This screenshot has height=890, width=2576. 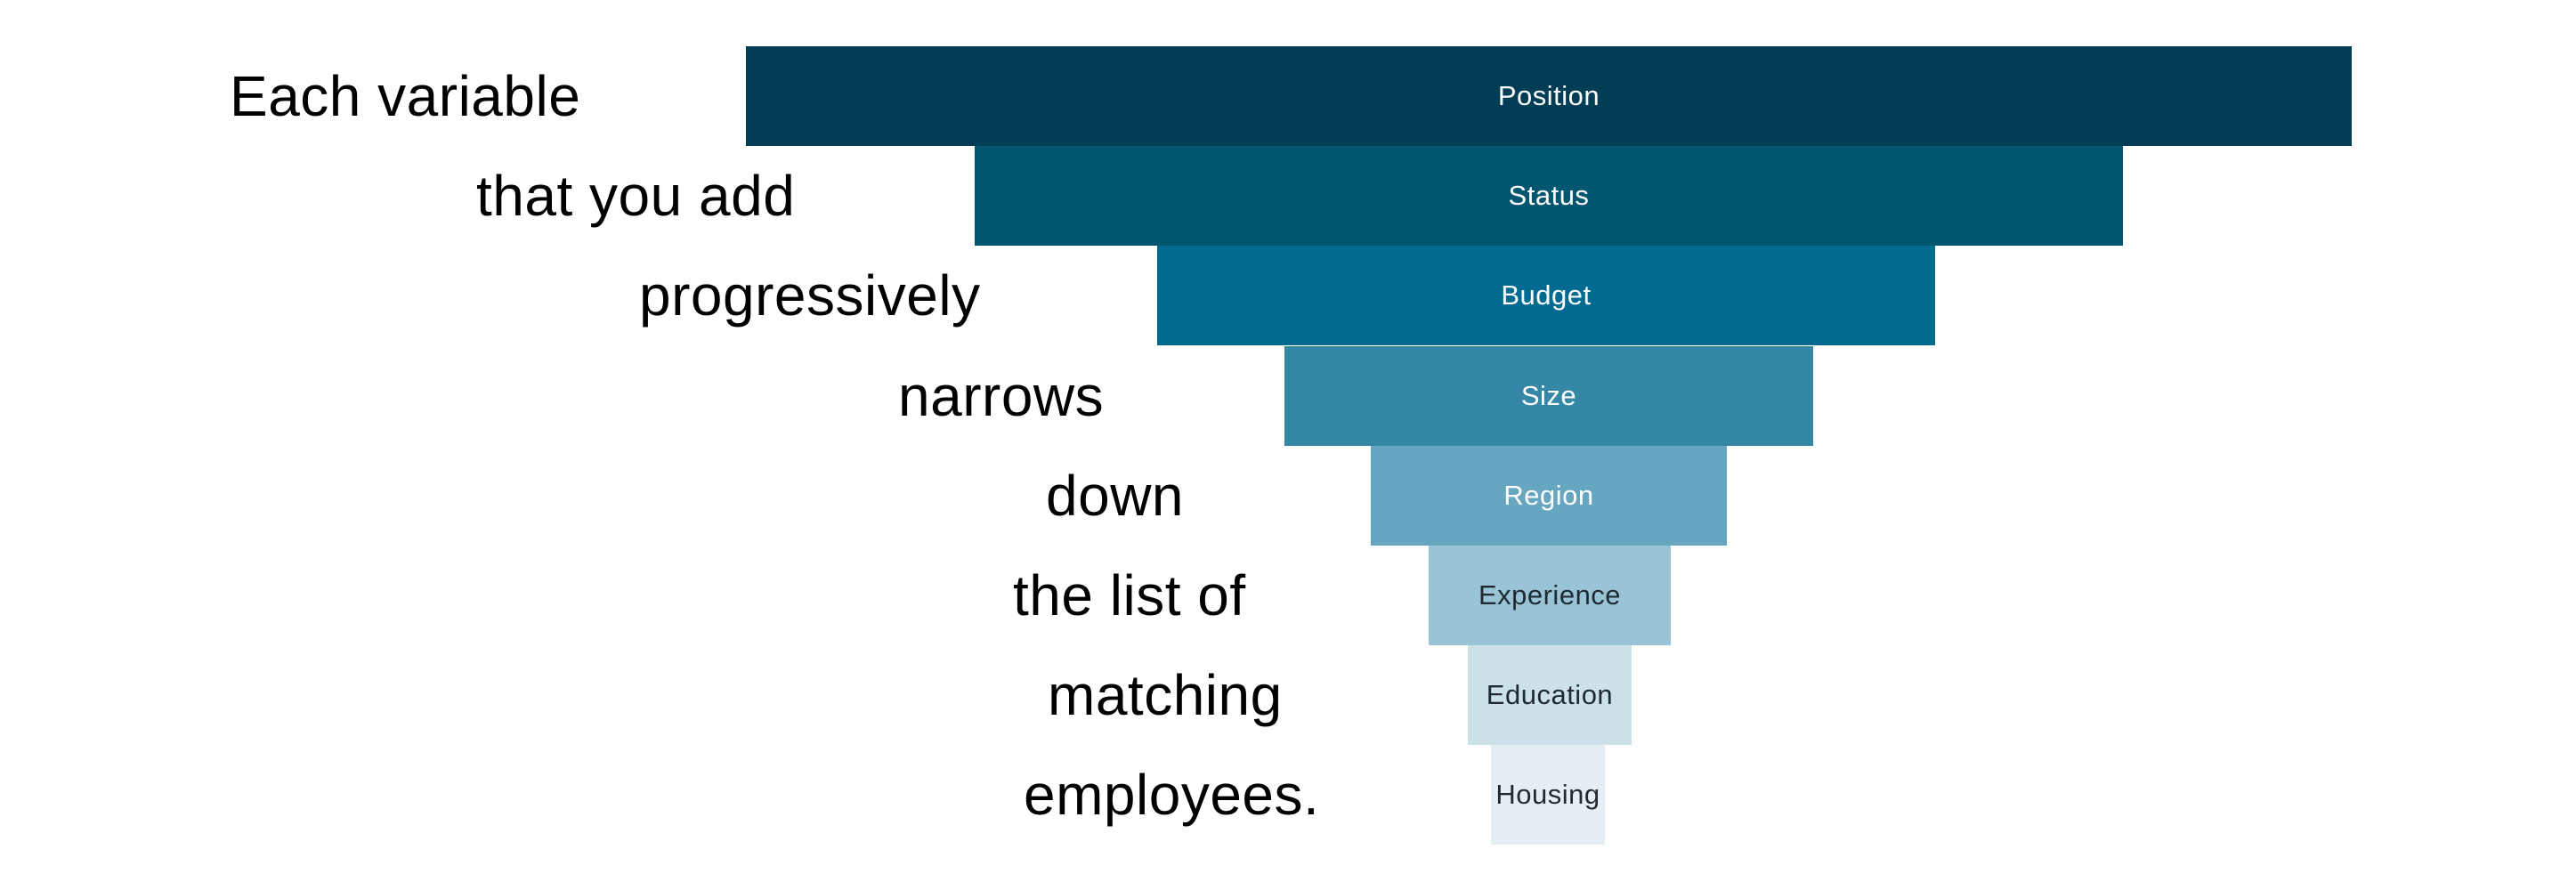 I want to click on caption-line-5: down, so click(x=1115, y=496).